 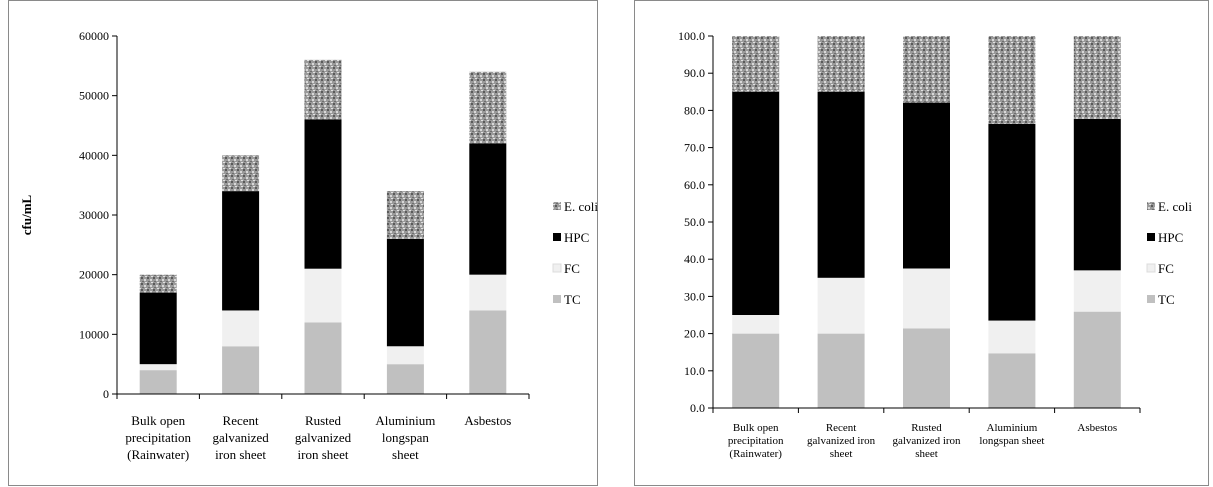 I want to click on y-tick-label: 70.0, so click(x=694, y=148).